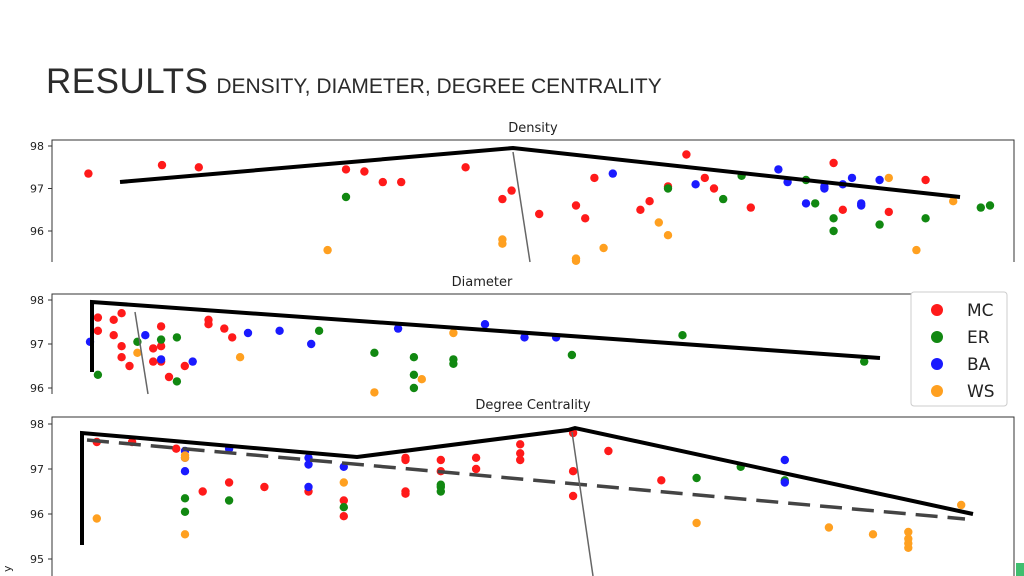 The image size is (1024, 576). I want to click on corner-marker, so click(1020, 569).